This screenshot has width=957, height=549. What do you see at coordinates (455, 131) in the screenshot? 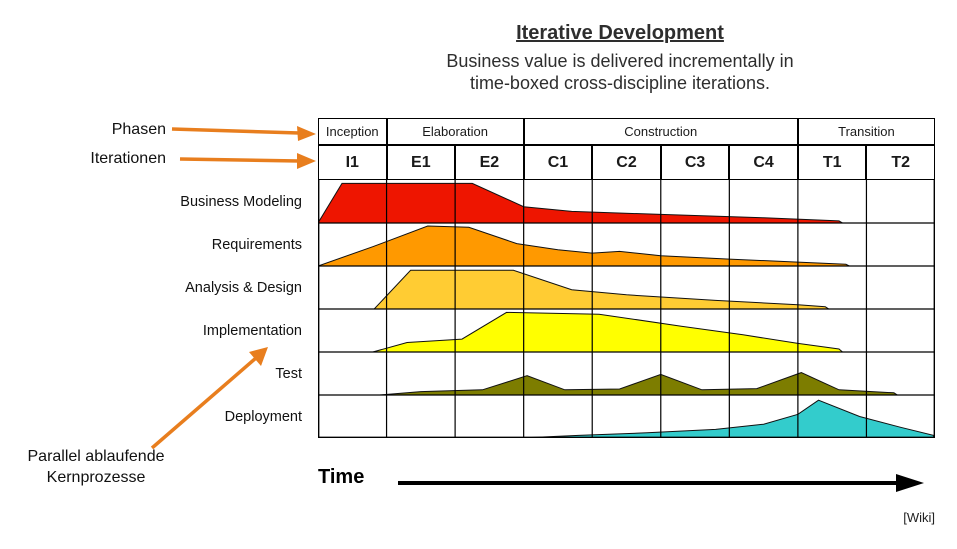
I see `phase-cell-elaboration: Elaboration` at bounding box center [455, 131].